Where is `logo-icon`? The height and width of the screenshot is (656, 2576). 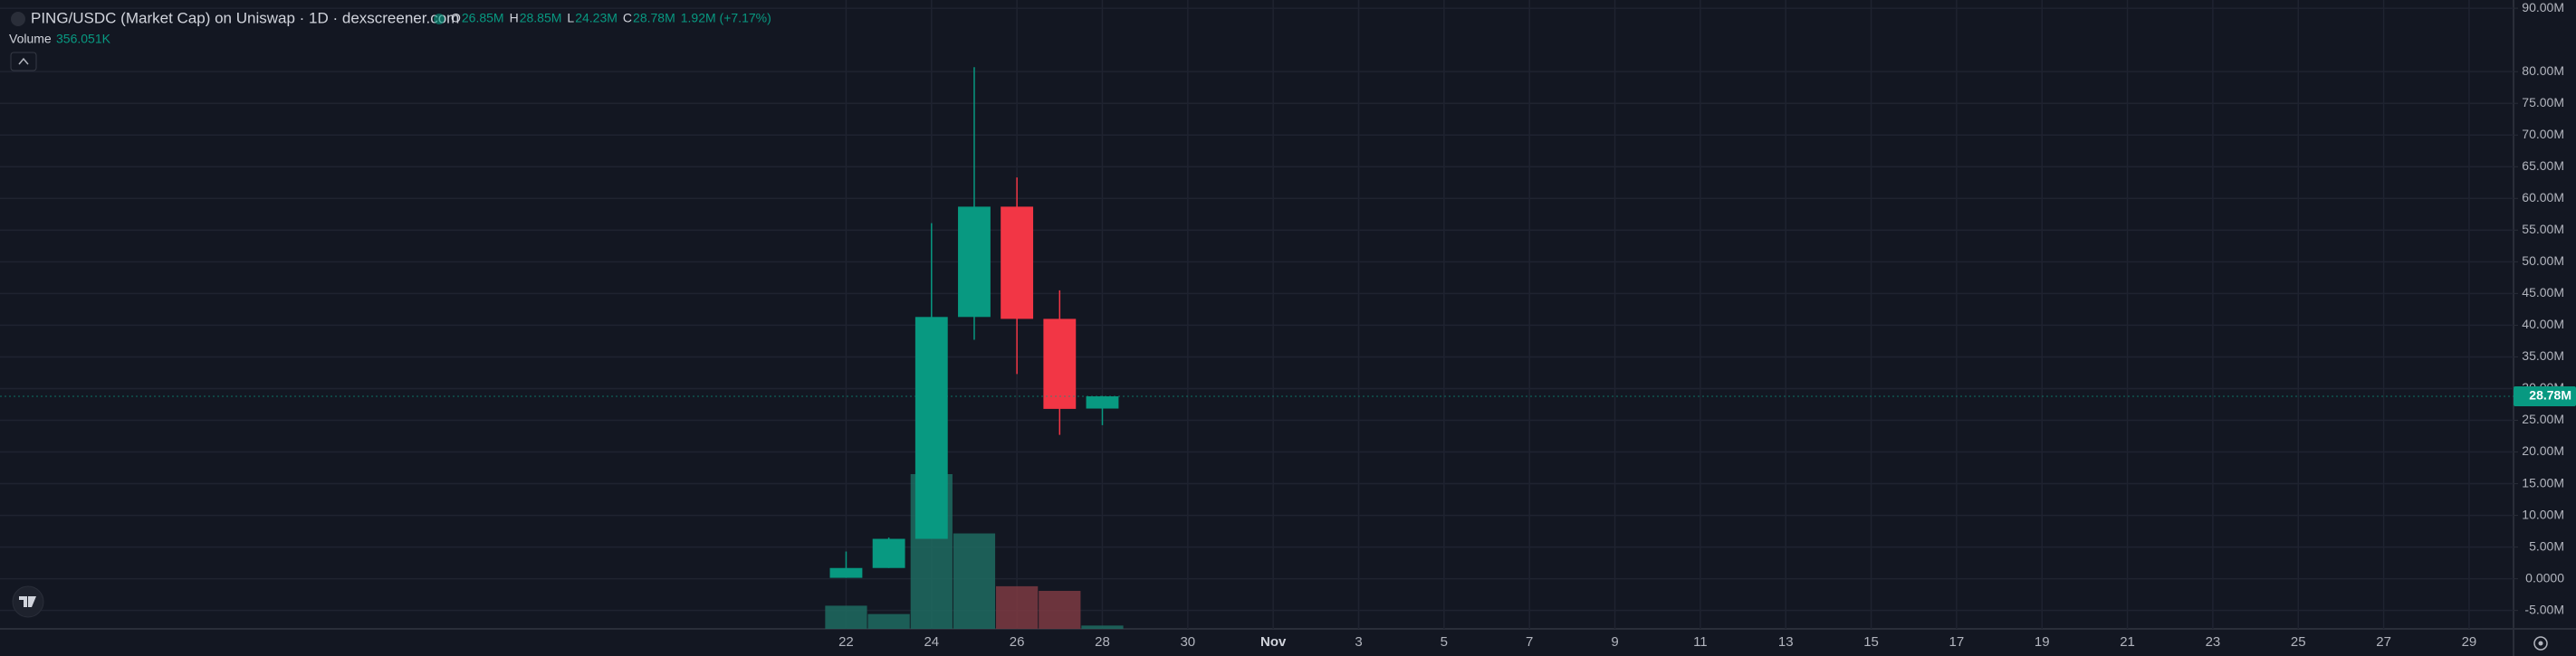 logo-icon is located at coordinates (27, 601).